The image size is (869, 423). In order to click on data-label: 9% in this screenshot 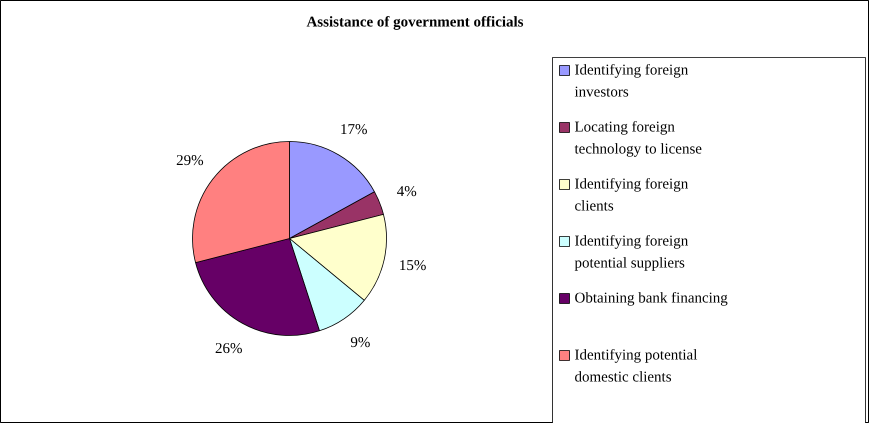, I will do `click(360, 342)`.